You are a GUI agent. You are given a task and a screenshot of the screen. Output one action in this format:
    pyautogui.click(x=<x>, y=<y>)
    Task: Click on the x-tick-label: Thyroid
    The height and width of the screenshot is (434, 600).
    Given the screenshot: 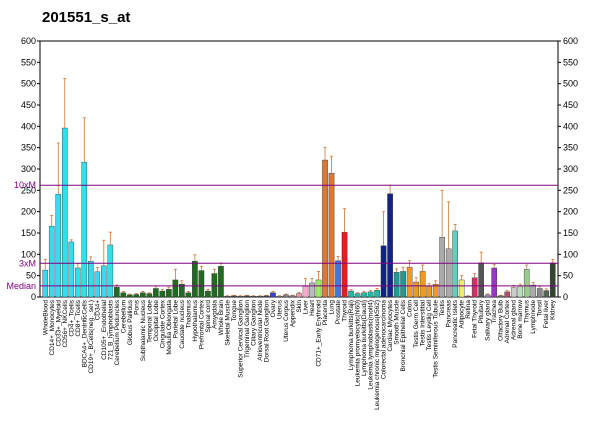 What is the action you would take?
    pyautogui.click(x=345, y=311)
    